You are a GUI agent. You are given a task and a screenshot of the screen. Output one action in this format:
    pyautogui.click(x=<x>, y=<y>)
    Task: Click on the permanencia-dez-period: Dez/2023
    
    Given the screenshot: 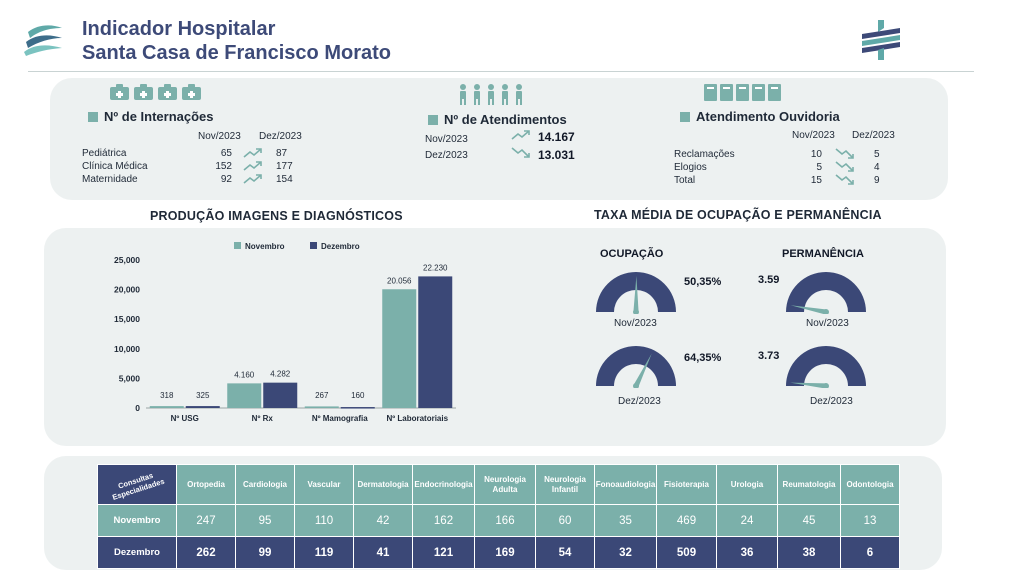 What is the action you would take?
    pyautogui.click(x=831, y=401)
    